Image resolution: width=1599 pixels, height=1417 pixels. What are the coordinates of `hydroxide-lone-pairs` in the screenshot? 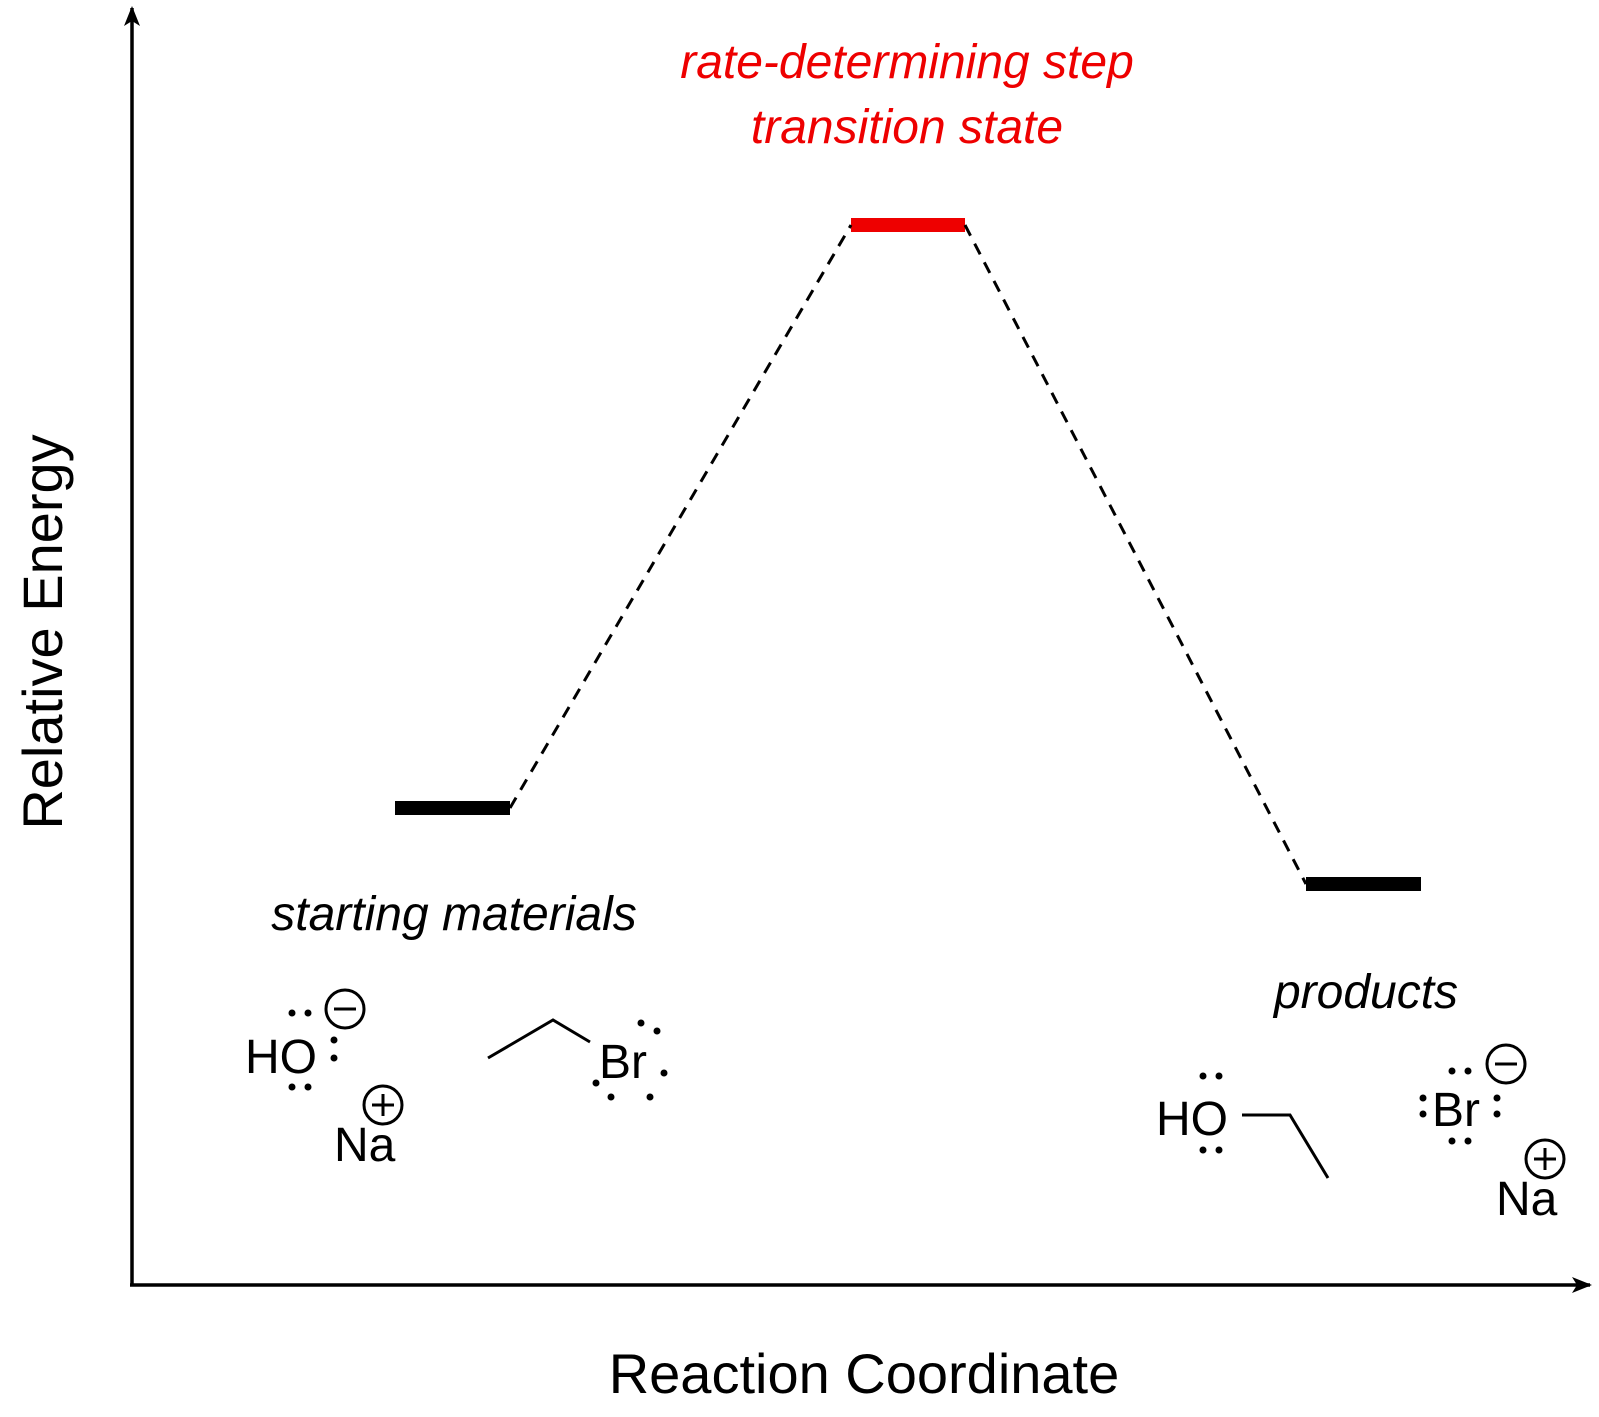 It's located at (313, 1050).